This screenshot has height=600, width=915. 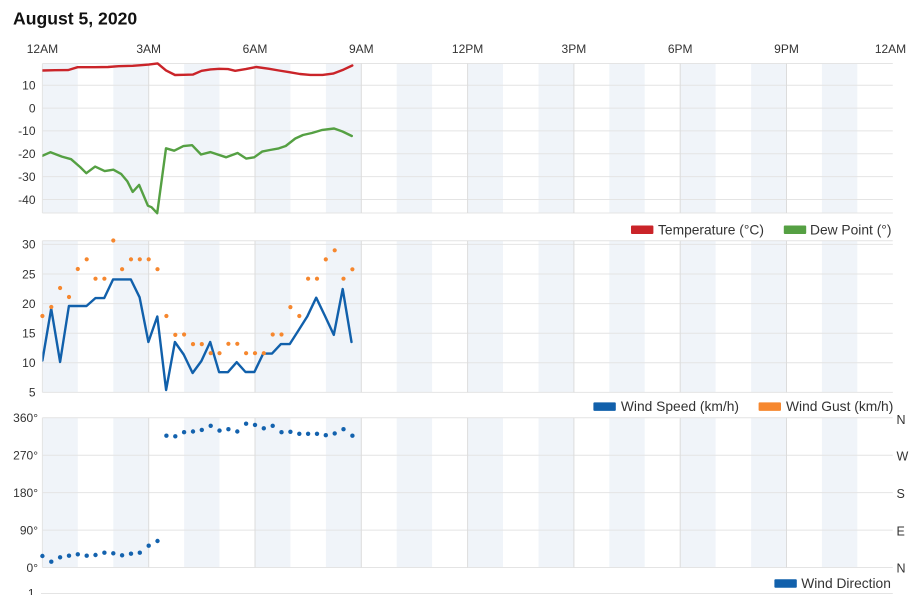 What do you see at coordinates (27, 200) in the screenshot?
I see `svg-text: -40` at bounding box center [27, 200].